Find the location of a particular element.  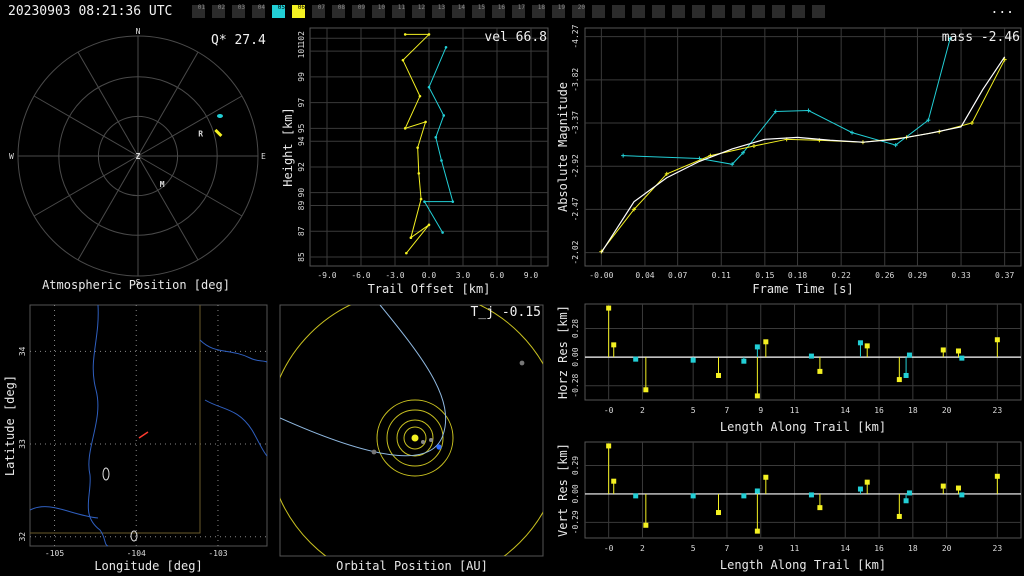

frame-tab-01: 01 is located at coordinates (198, 11).